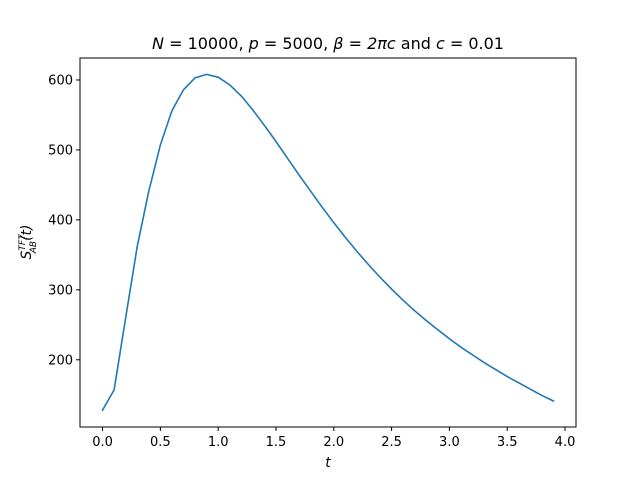 This screenshot has height=480, width=640. Describe the element at coordinates (486, 43) in the screenshot. I see `title-c-value: 0.01` at that location.